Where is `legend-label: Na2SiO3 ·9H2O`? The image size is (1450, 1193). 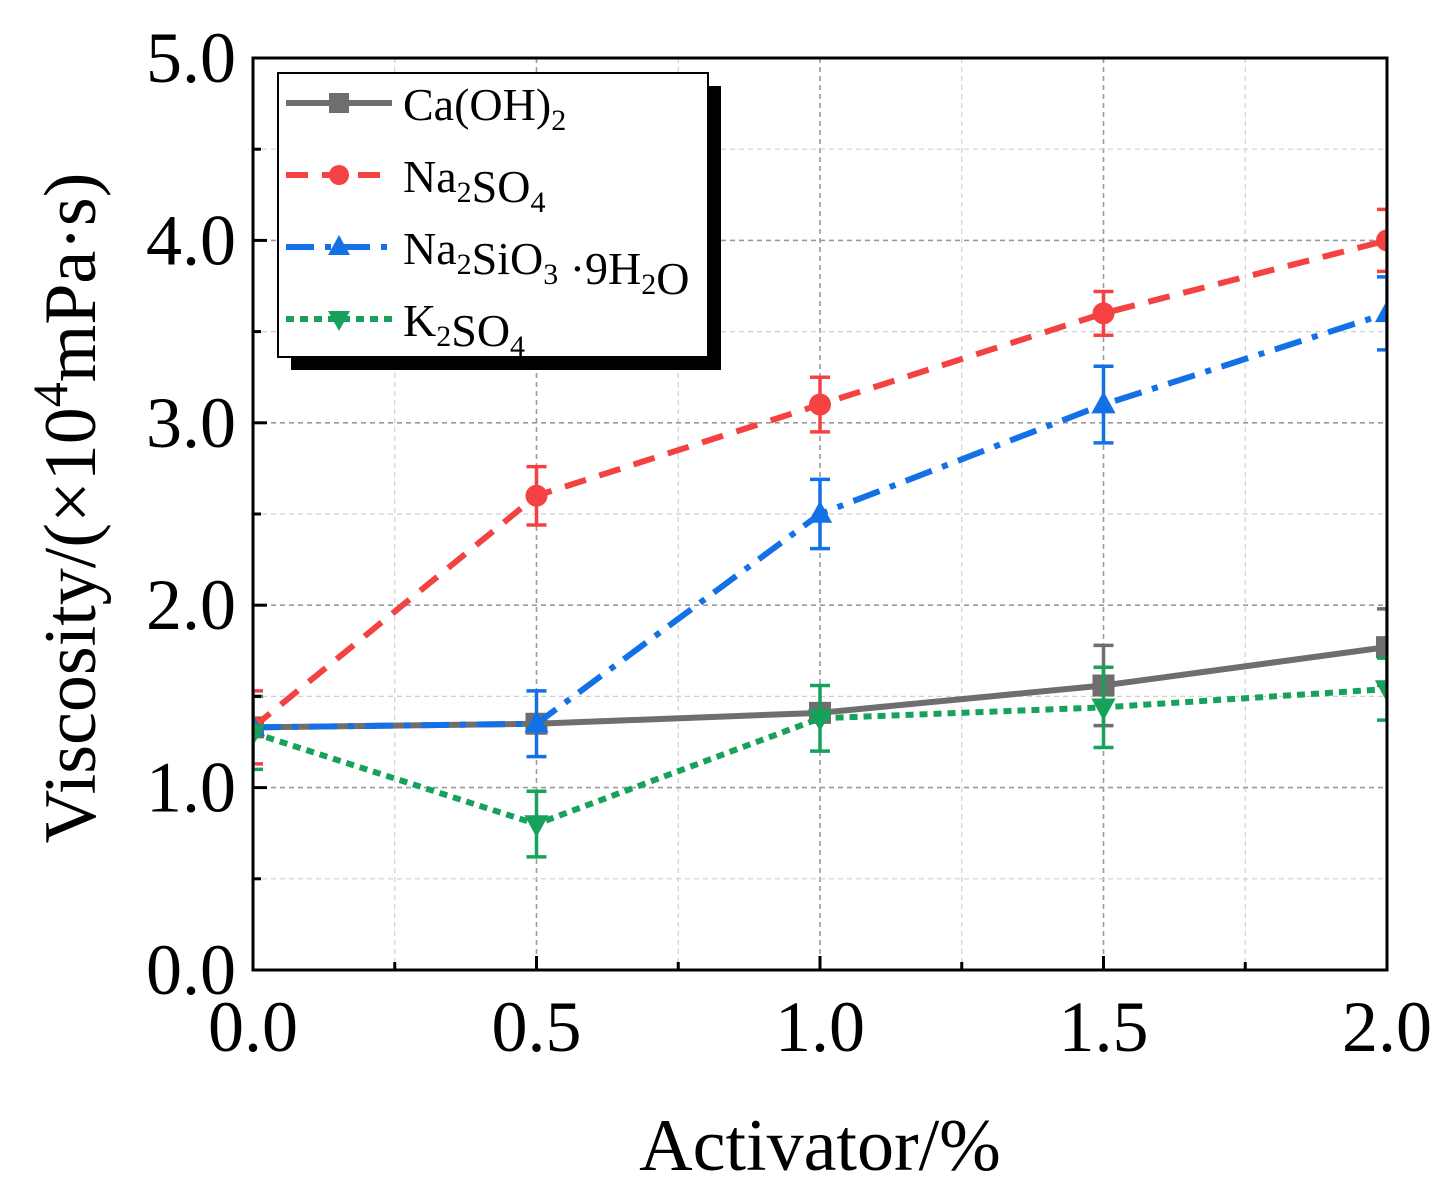
legend-label: Na2SiO3 ·9H2O is located at coordinates (546, 263).